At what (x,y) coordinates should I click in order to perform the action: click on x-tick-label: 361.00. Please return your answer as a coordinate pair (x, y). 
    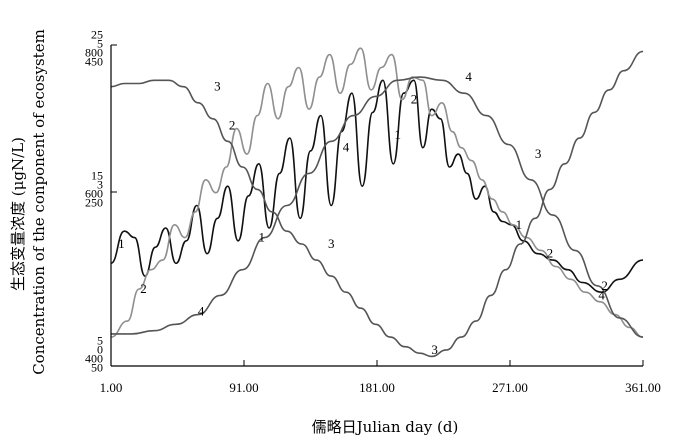
    Looking at the image, I should click on (643, 387).